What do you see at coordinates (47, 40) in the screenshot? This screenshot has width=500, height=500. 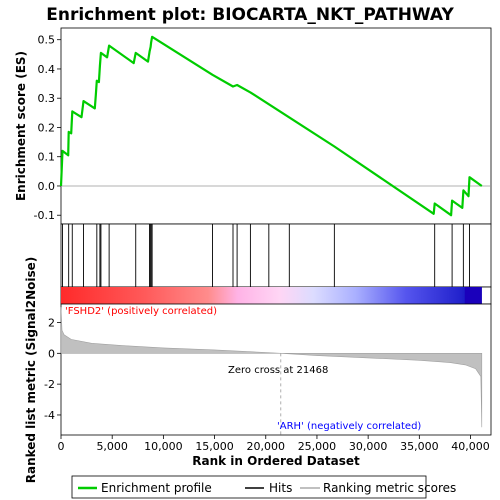 I see `es-y-tick-label: 0.5` at bounding box center [47, 40].